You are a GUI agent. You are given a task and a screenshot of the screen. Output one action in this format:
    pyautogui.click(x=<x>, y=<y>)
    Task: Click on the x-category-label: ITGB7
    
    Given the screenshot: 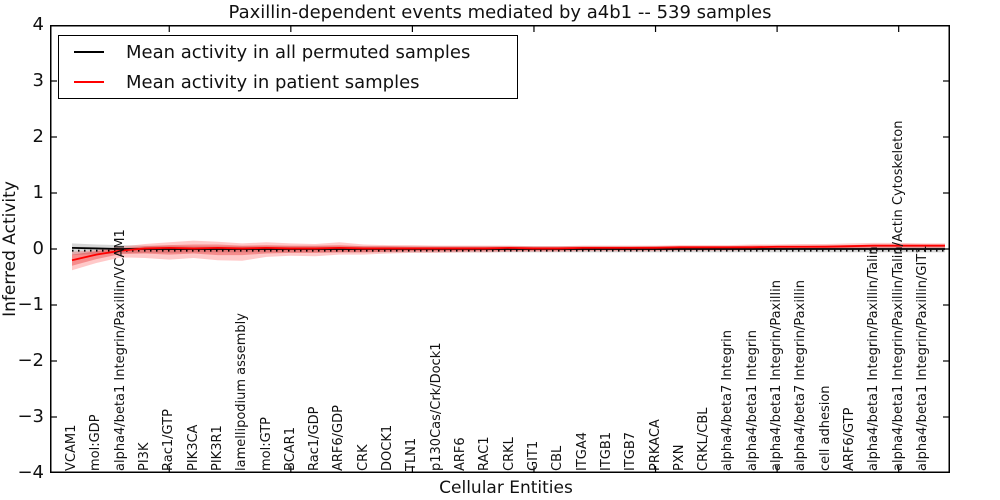 What is the action you would take?
    pyautogui.click(x=631, y=451)
    